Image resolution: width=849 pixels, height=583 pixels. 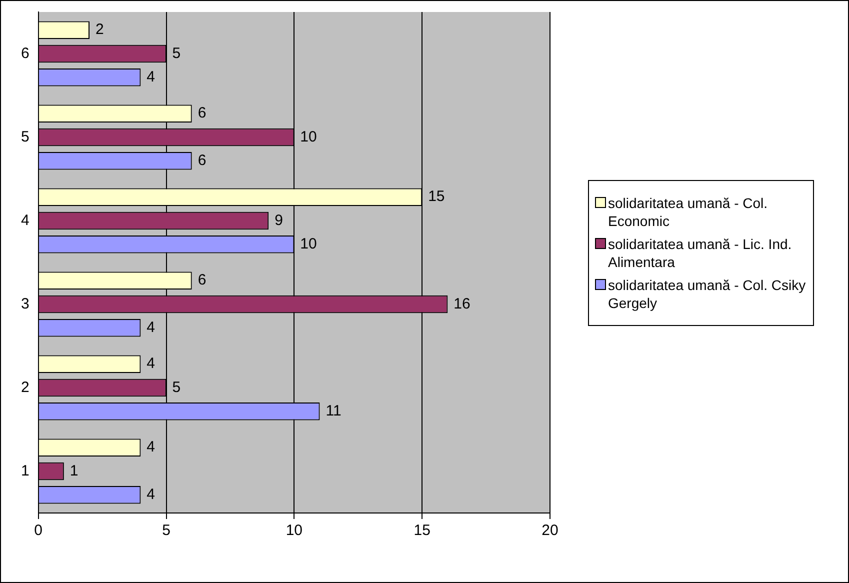 I want to click on data-label: 15, so click(x=436, y=197).